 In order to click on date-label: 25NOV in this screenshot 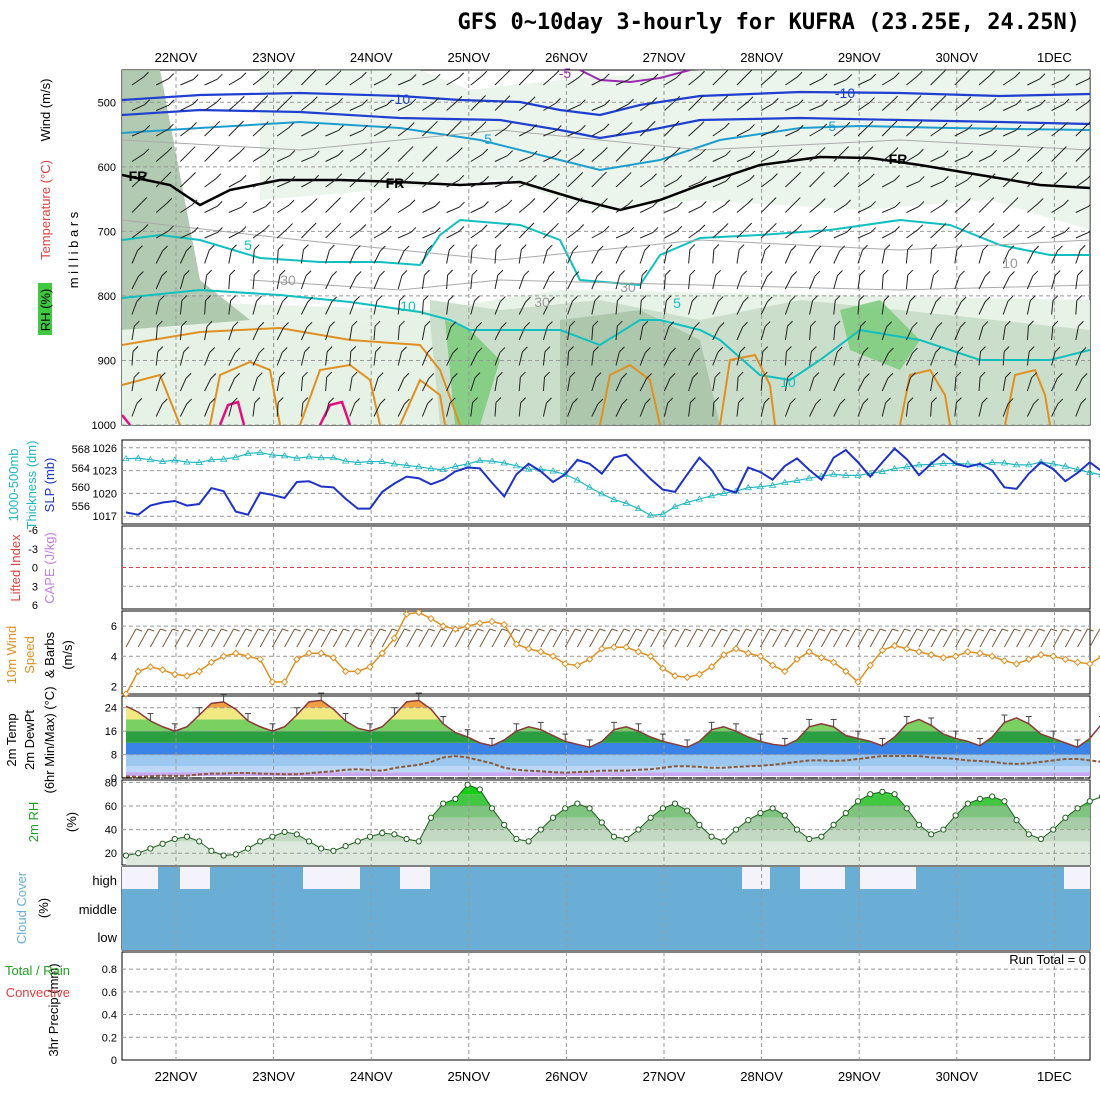, I will do `click(468, 57)`.